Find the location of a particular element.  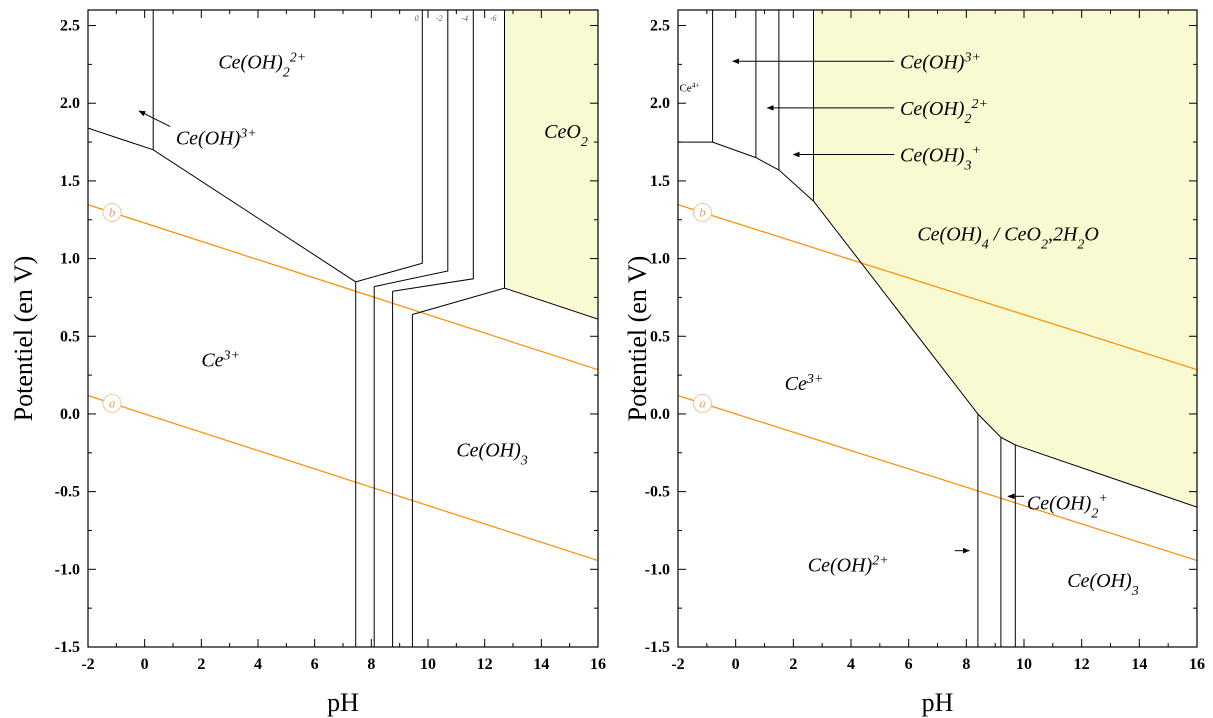

top-tick-label: -6 is located at coordinates (493, 18).